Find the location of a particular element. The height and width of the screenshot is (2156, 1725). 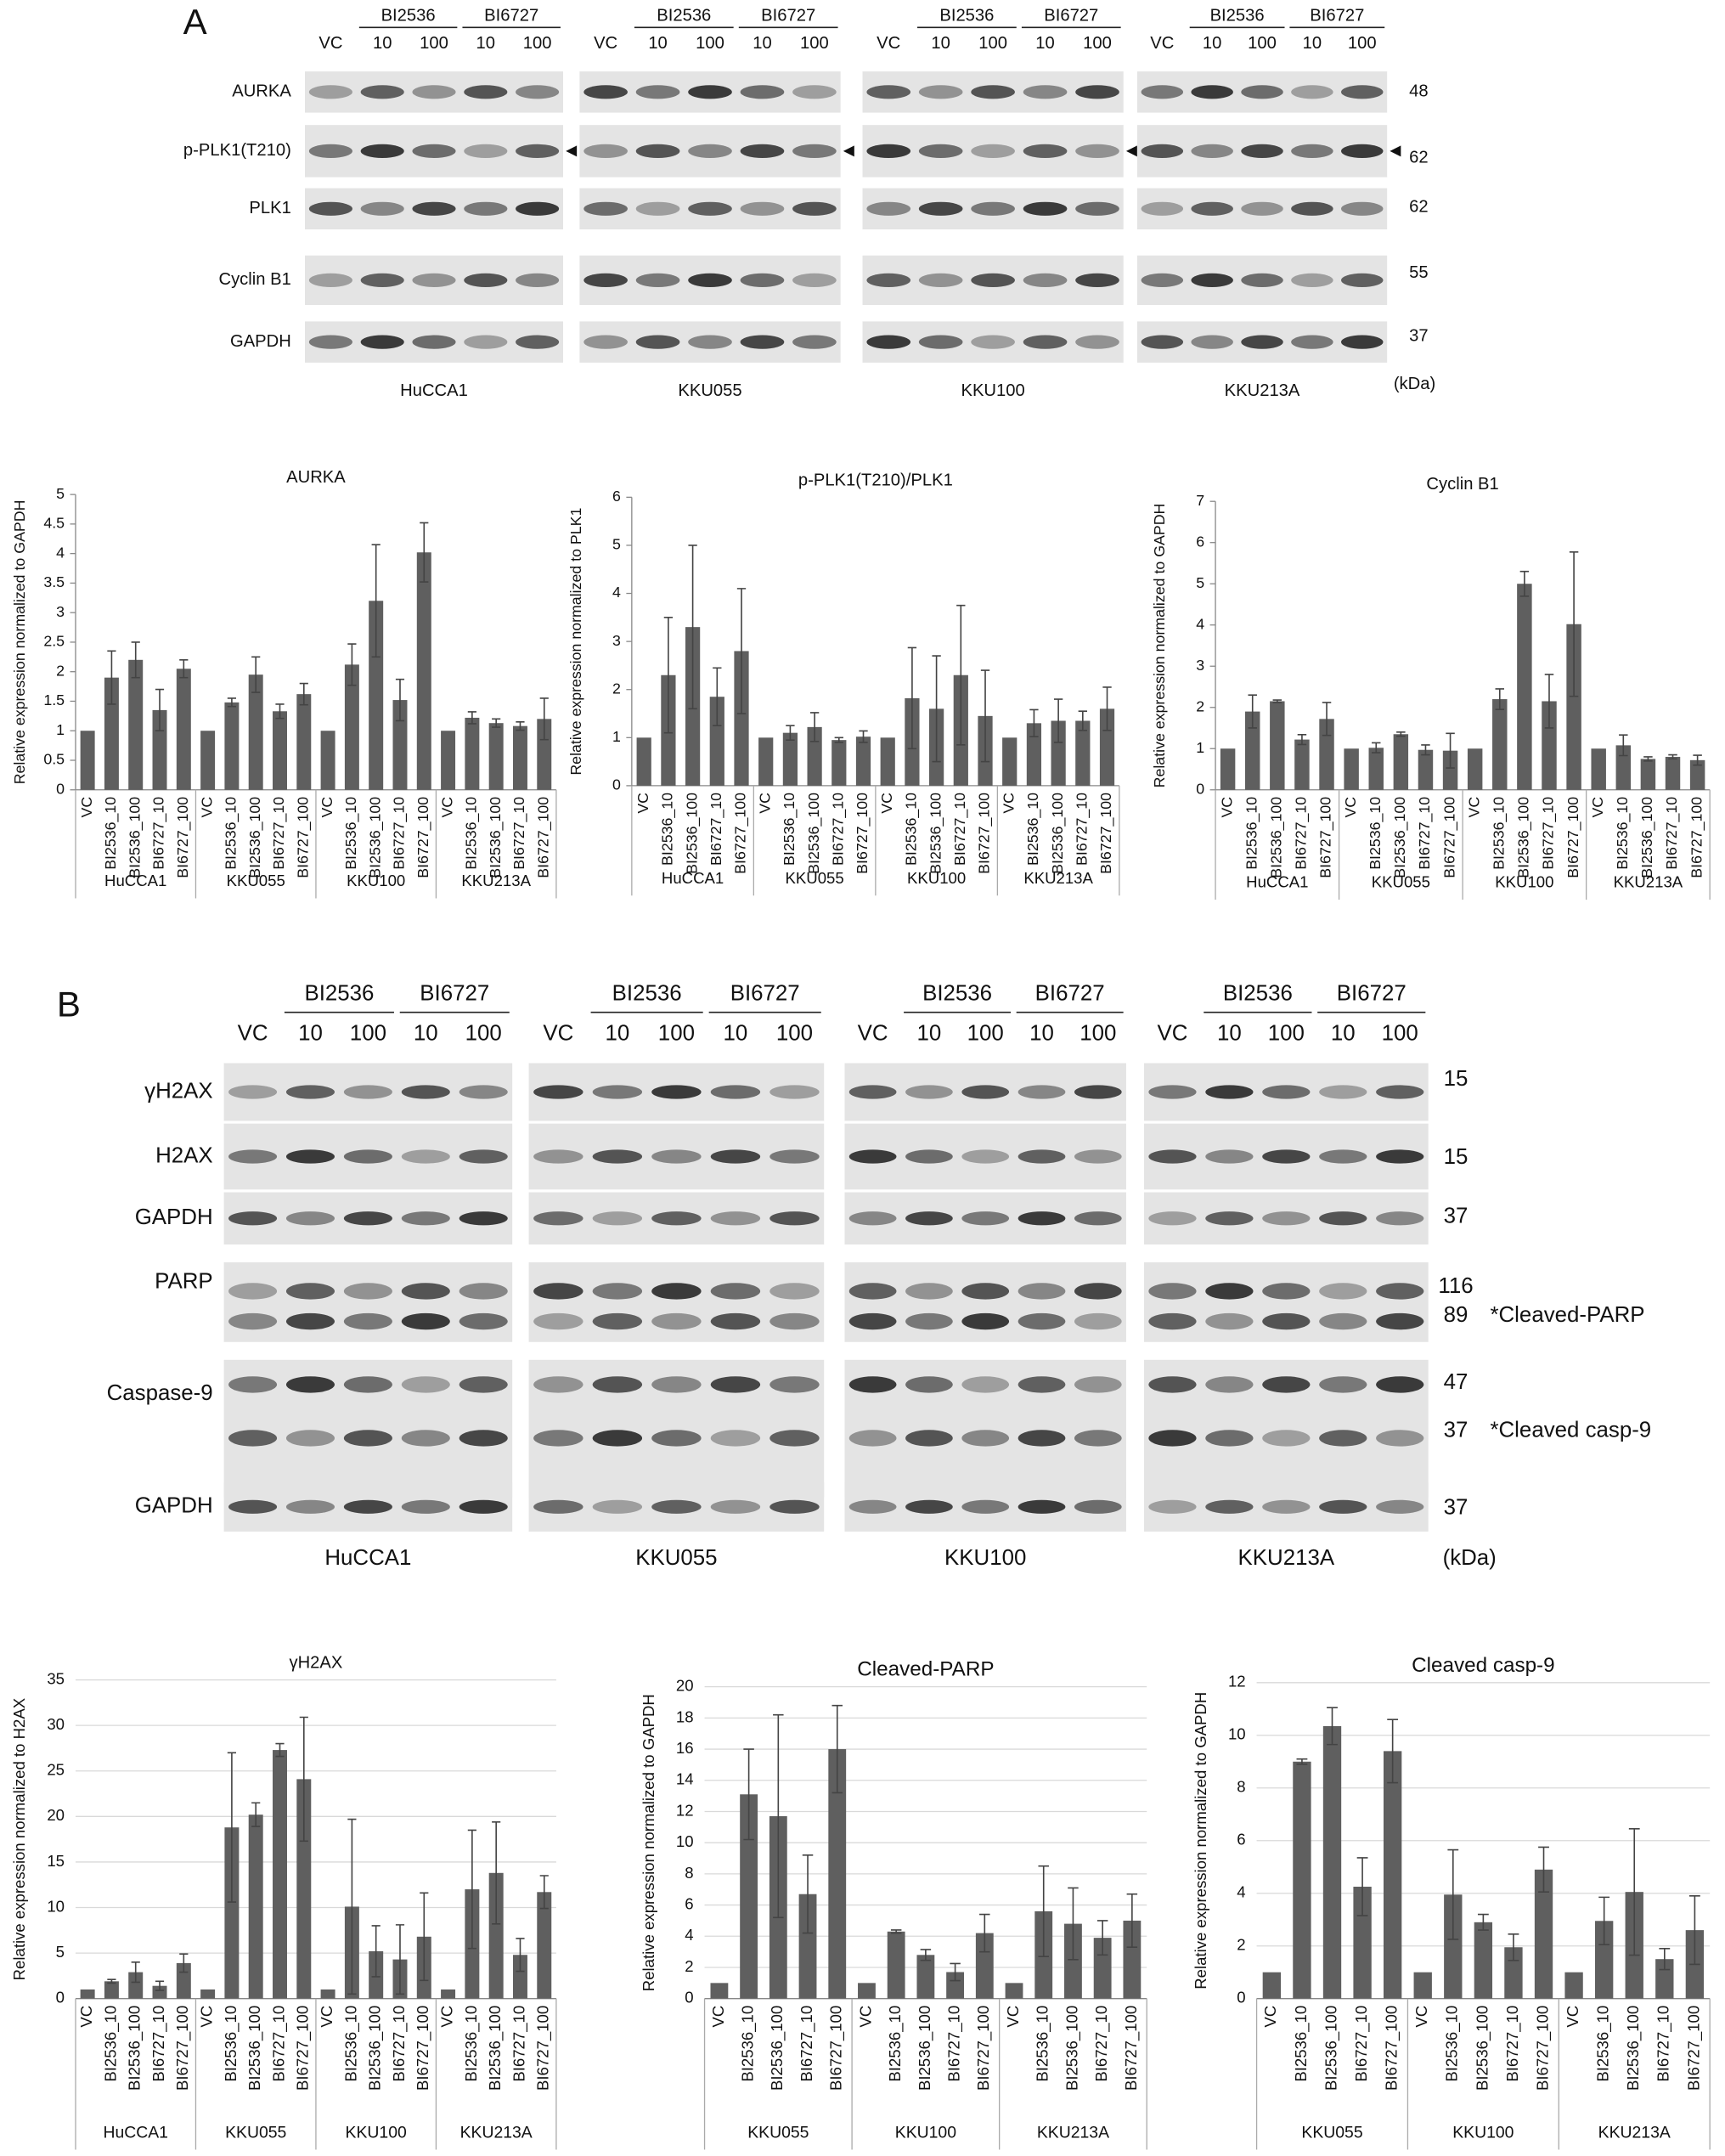

y-tick-label: 25 is located at coordinates (56, 1770).